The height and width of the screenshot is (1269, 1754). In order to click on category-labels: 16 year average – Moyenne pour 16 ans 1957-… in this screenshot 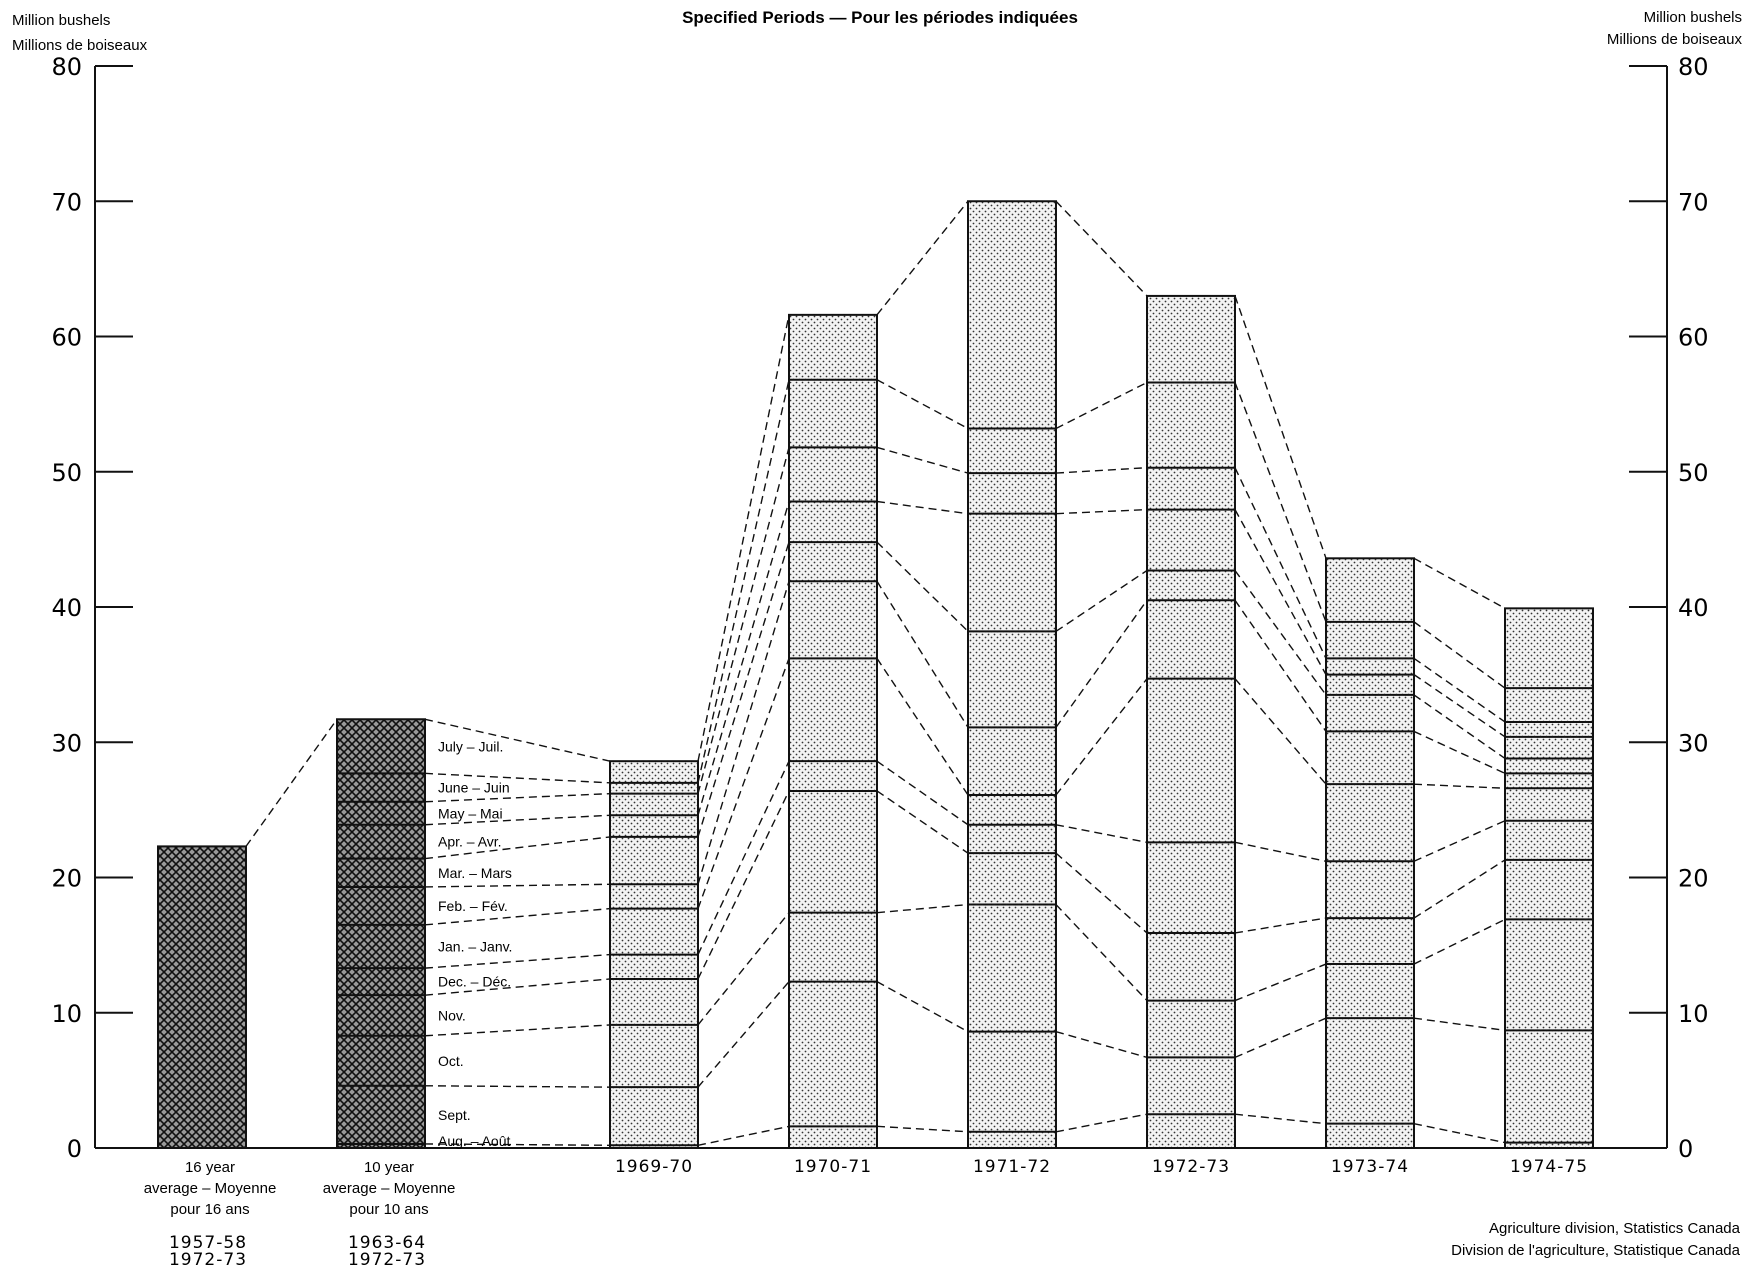, I will do `click(866, 1213)`.